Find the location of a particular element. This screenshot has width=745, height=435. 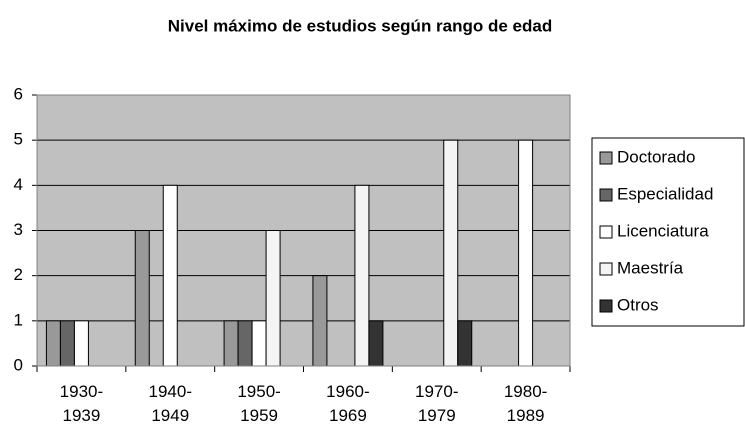

x-tick-label: 1950-1959 is located at coordinates (259, 403).